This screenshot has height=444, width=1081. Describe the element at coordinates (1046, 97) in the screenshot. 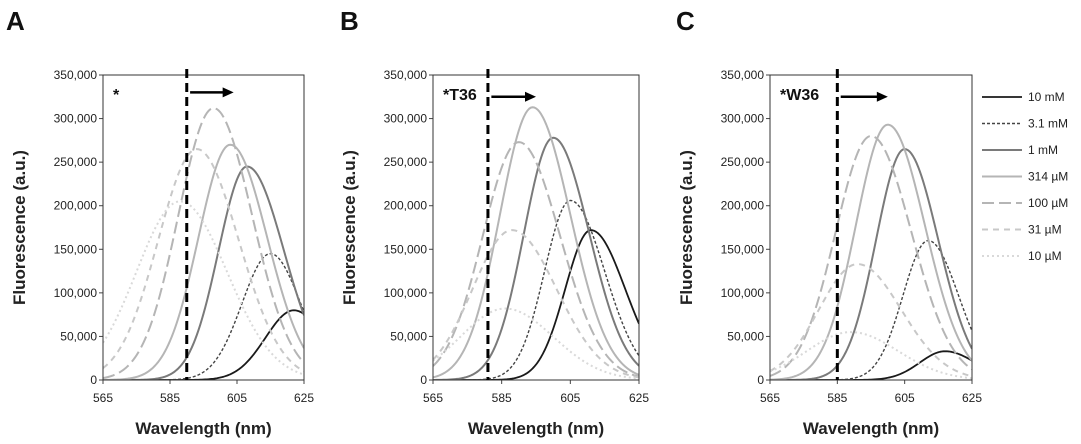

I see `legend-label: 10 mM` at that location.